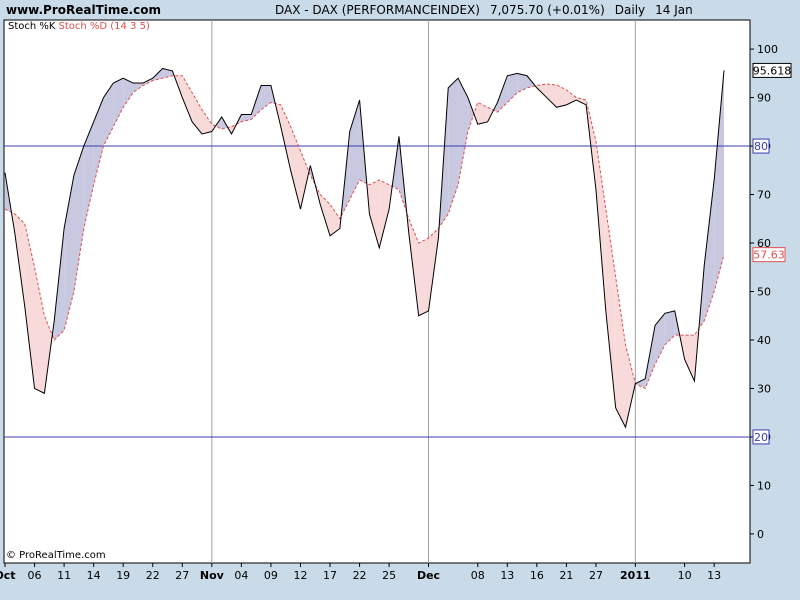 This screenshot has height=600, width=800. What do you see at coordinates (566, 575) in the screenshot?
I see `x-tick-label: 21` at bounding box center [566, 575].